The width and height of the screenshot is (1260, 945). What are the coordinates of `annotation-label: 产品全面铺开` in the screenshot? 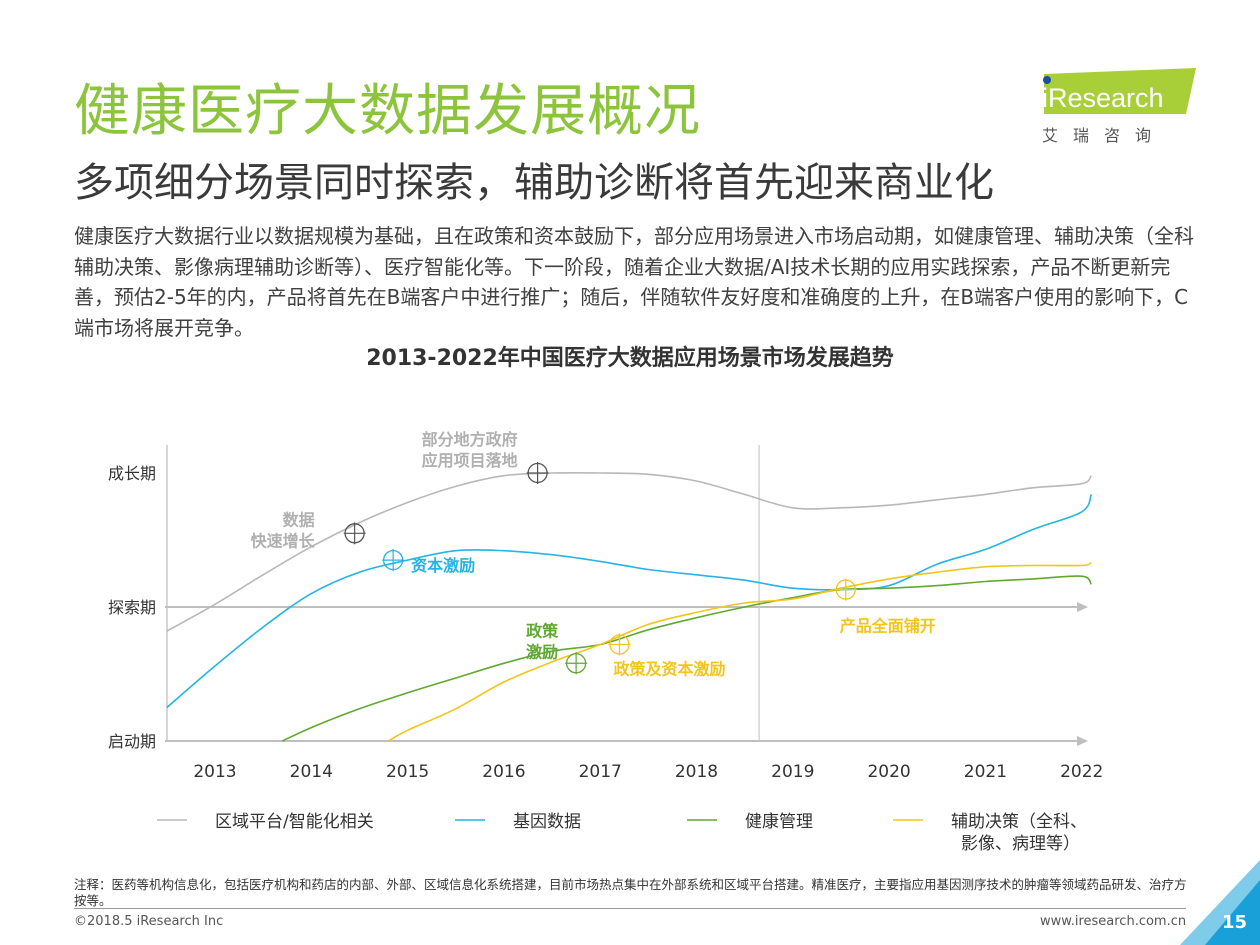 It's located at (888, 626).